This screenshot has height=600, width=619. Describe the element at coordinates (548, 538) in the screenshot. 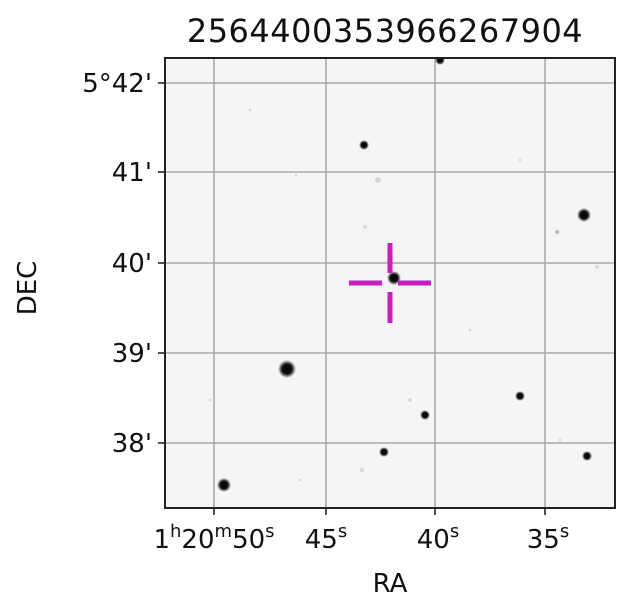

I see `x-tick-label: 35s` at that location.